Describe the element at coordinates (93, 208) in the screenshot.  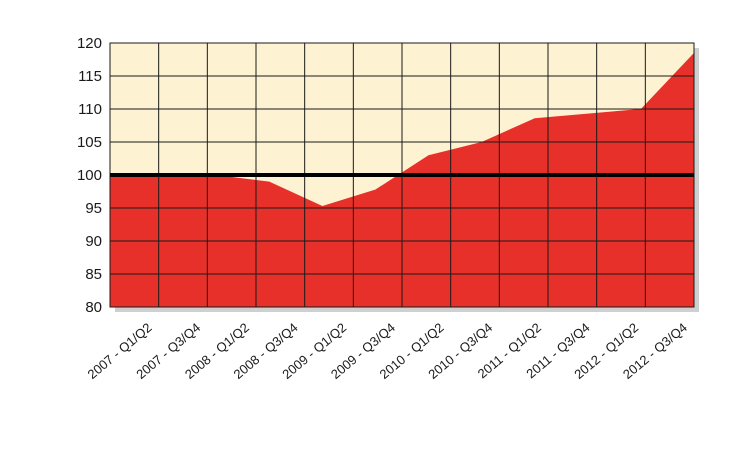
I see `y-tick-label: 95` at that location.